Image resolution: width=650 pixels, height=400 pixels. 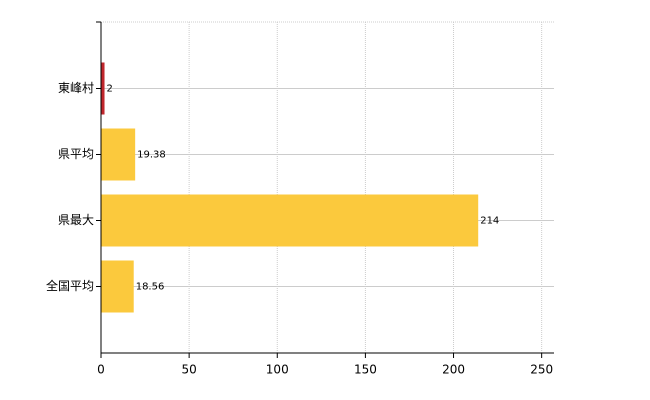 What do you see at coordinates (70, 285) in the screenshot?
I see `y-tick-label: 全国平均` at bounding box center [70, 285].